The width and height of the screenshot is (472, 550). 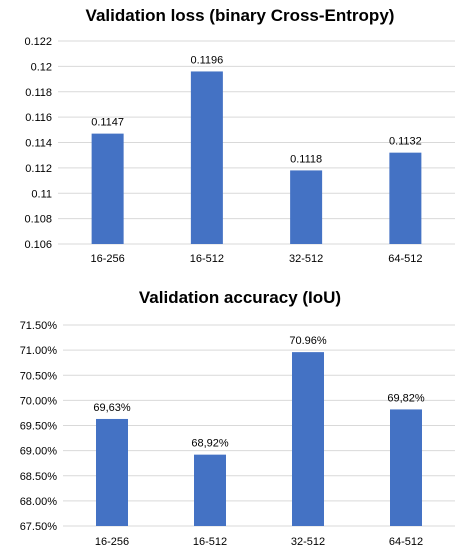 What do you see at coordinates (39, 401) in the screenshot?
I see `y-tick-label: 70.00%` at bounding box center [39, 401].